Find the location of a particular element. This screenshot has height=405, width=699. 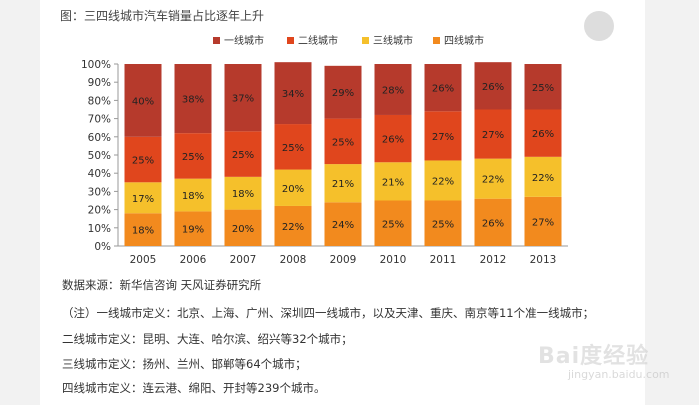

legend-entry: 二线城市 is located at coordinates (318, 40).